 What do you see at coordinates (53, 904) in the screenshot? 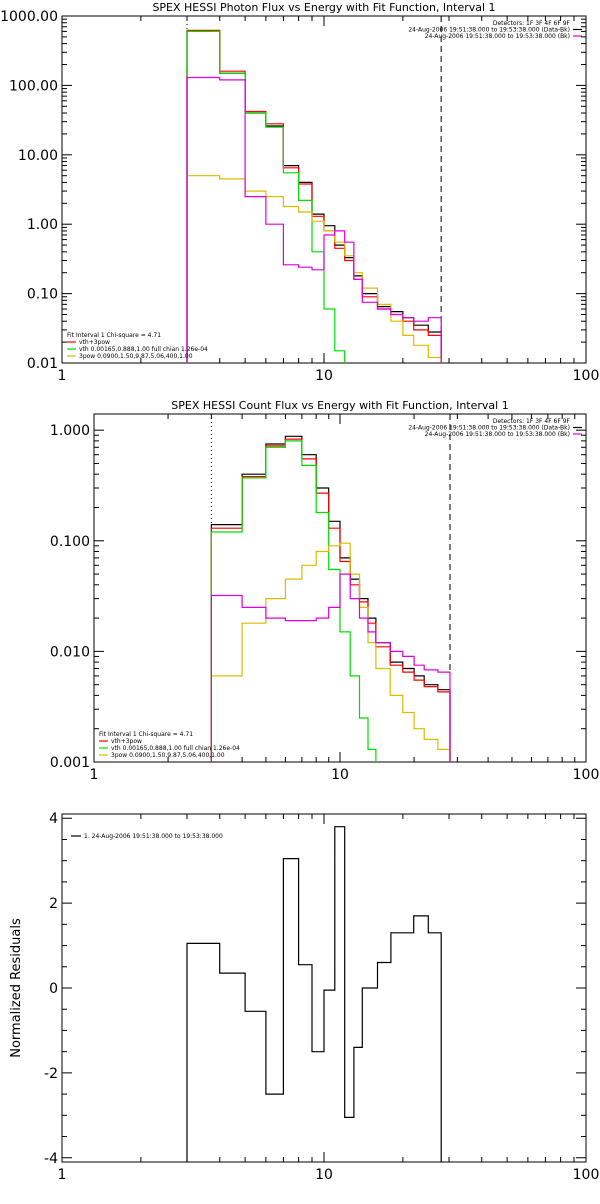
I see `y-tick-label: 2` at bounding box center [53, 904].